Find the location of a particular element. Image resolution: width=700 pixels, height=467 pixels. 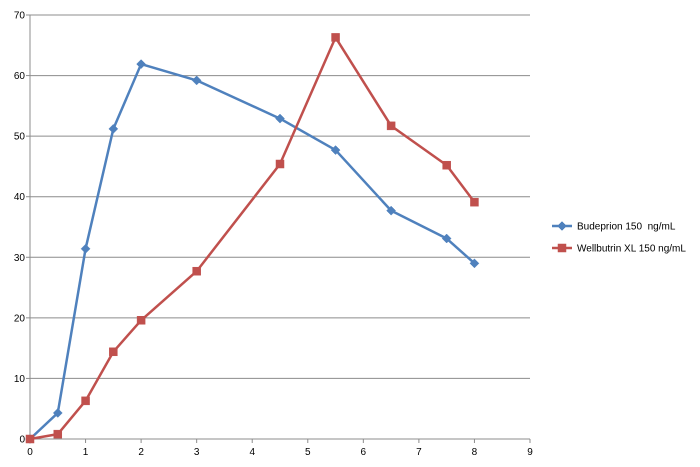

x-tick-label: 9 is located at coordinates (530, 452).